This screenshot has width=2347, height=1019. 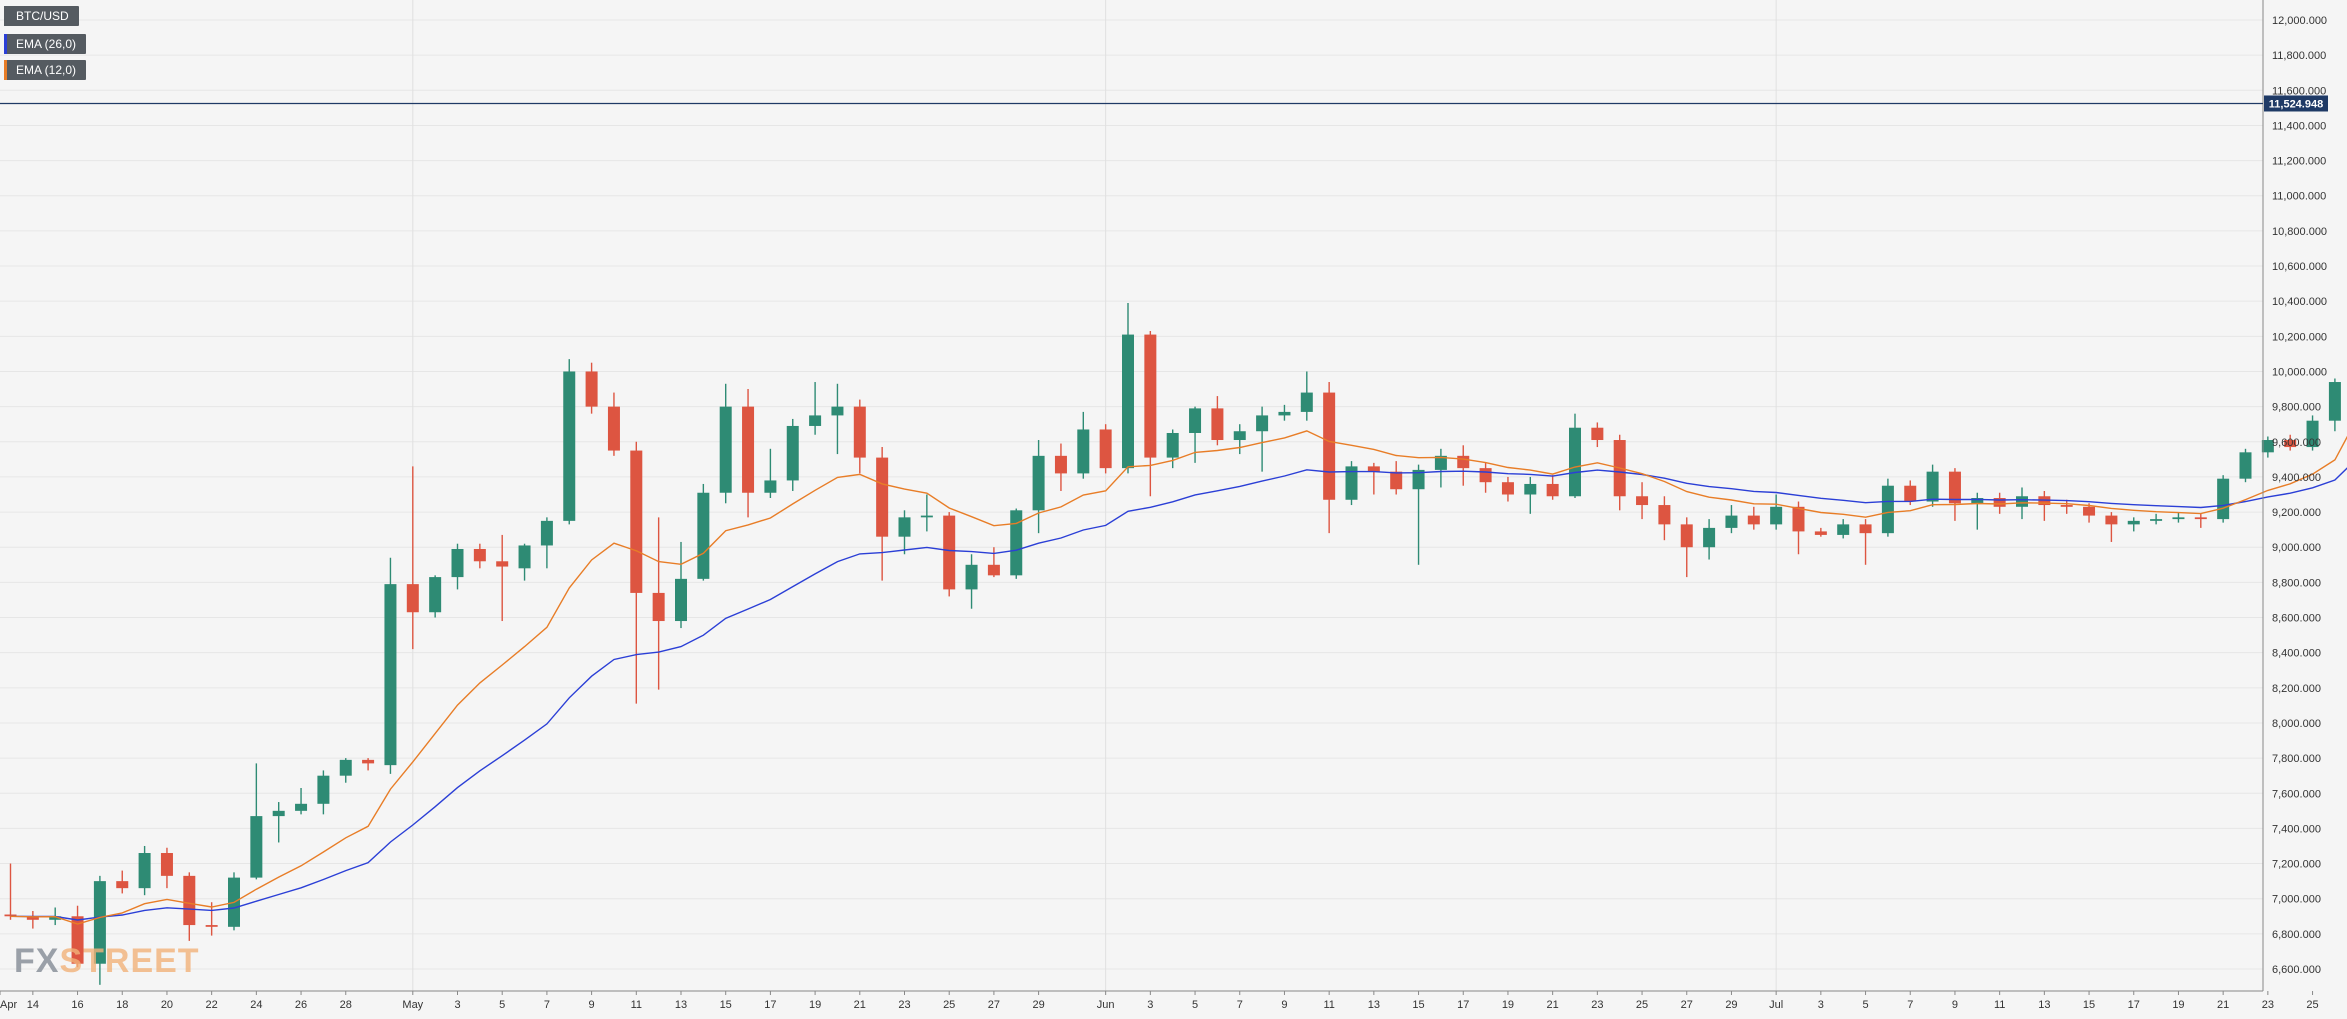 I want to click on y-tick-label: 11,400.000, so click(x=2299, y=126).